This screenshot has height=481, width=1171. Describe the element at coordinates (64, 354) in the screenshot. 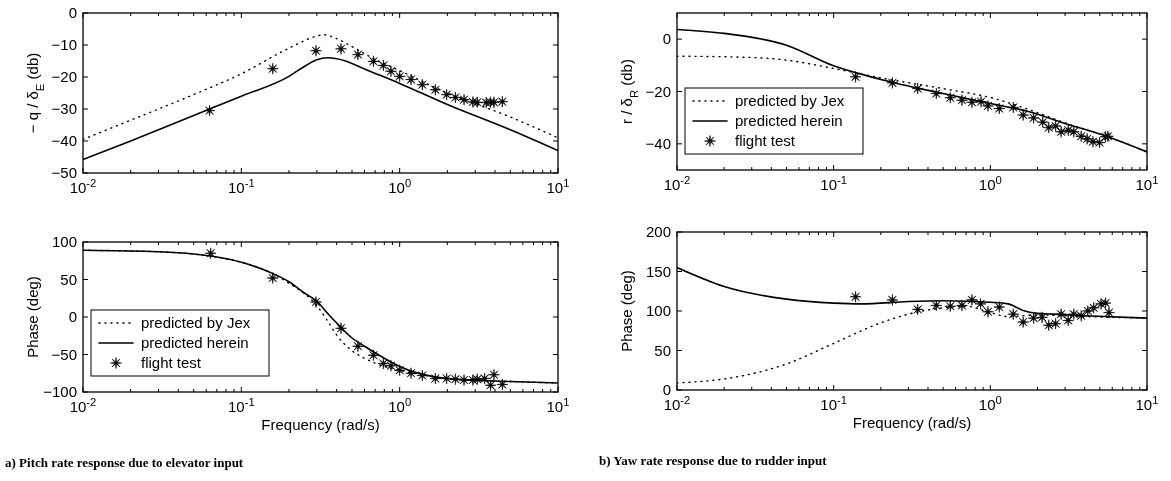

I see `y-tick-label: −50` at that location.